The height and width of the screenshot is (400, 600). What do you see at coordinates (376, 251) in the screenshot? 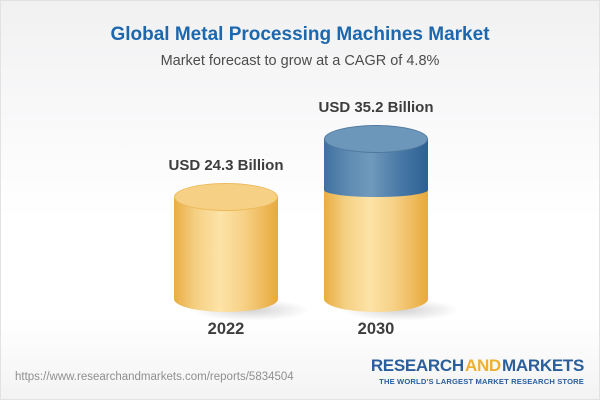
I see `bar-2030-base-segment` at bounding box center [376, 251].